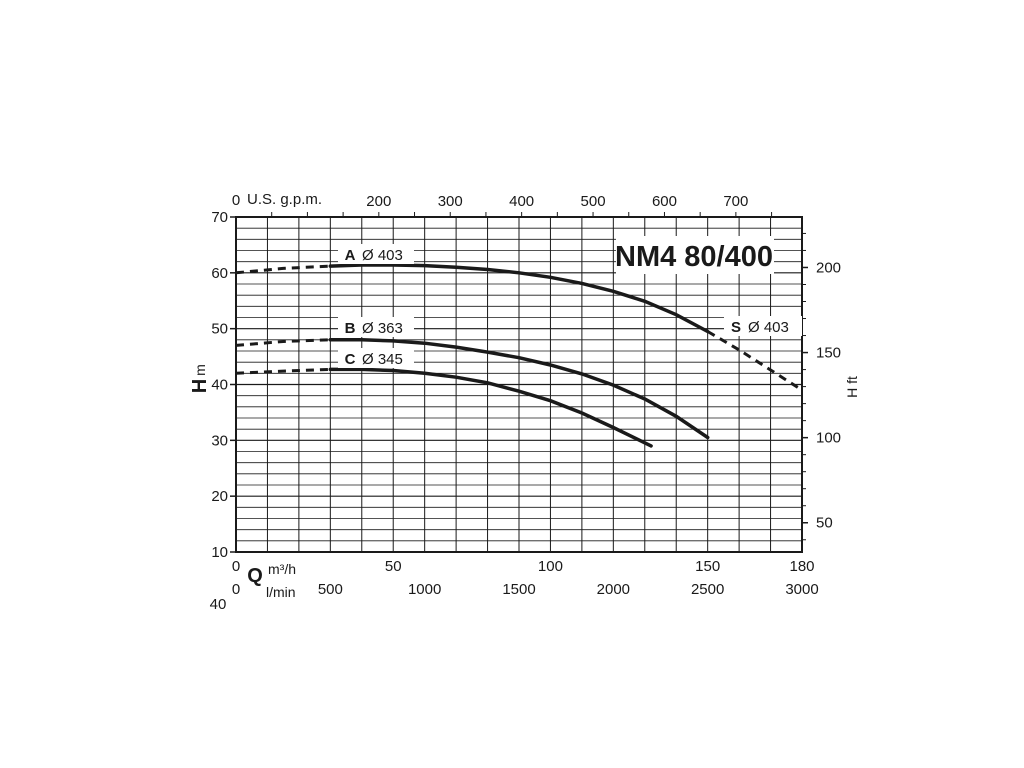  What do you see at coordinates (735, 201) in the screenshot?
I see `gpm-tick-label: 700` at bounding box center [735, 201].